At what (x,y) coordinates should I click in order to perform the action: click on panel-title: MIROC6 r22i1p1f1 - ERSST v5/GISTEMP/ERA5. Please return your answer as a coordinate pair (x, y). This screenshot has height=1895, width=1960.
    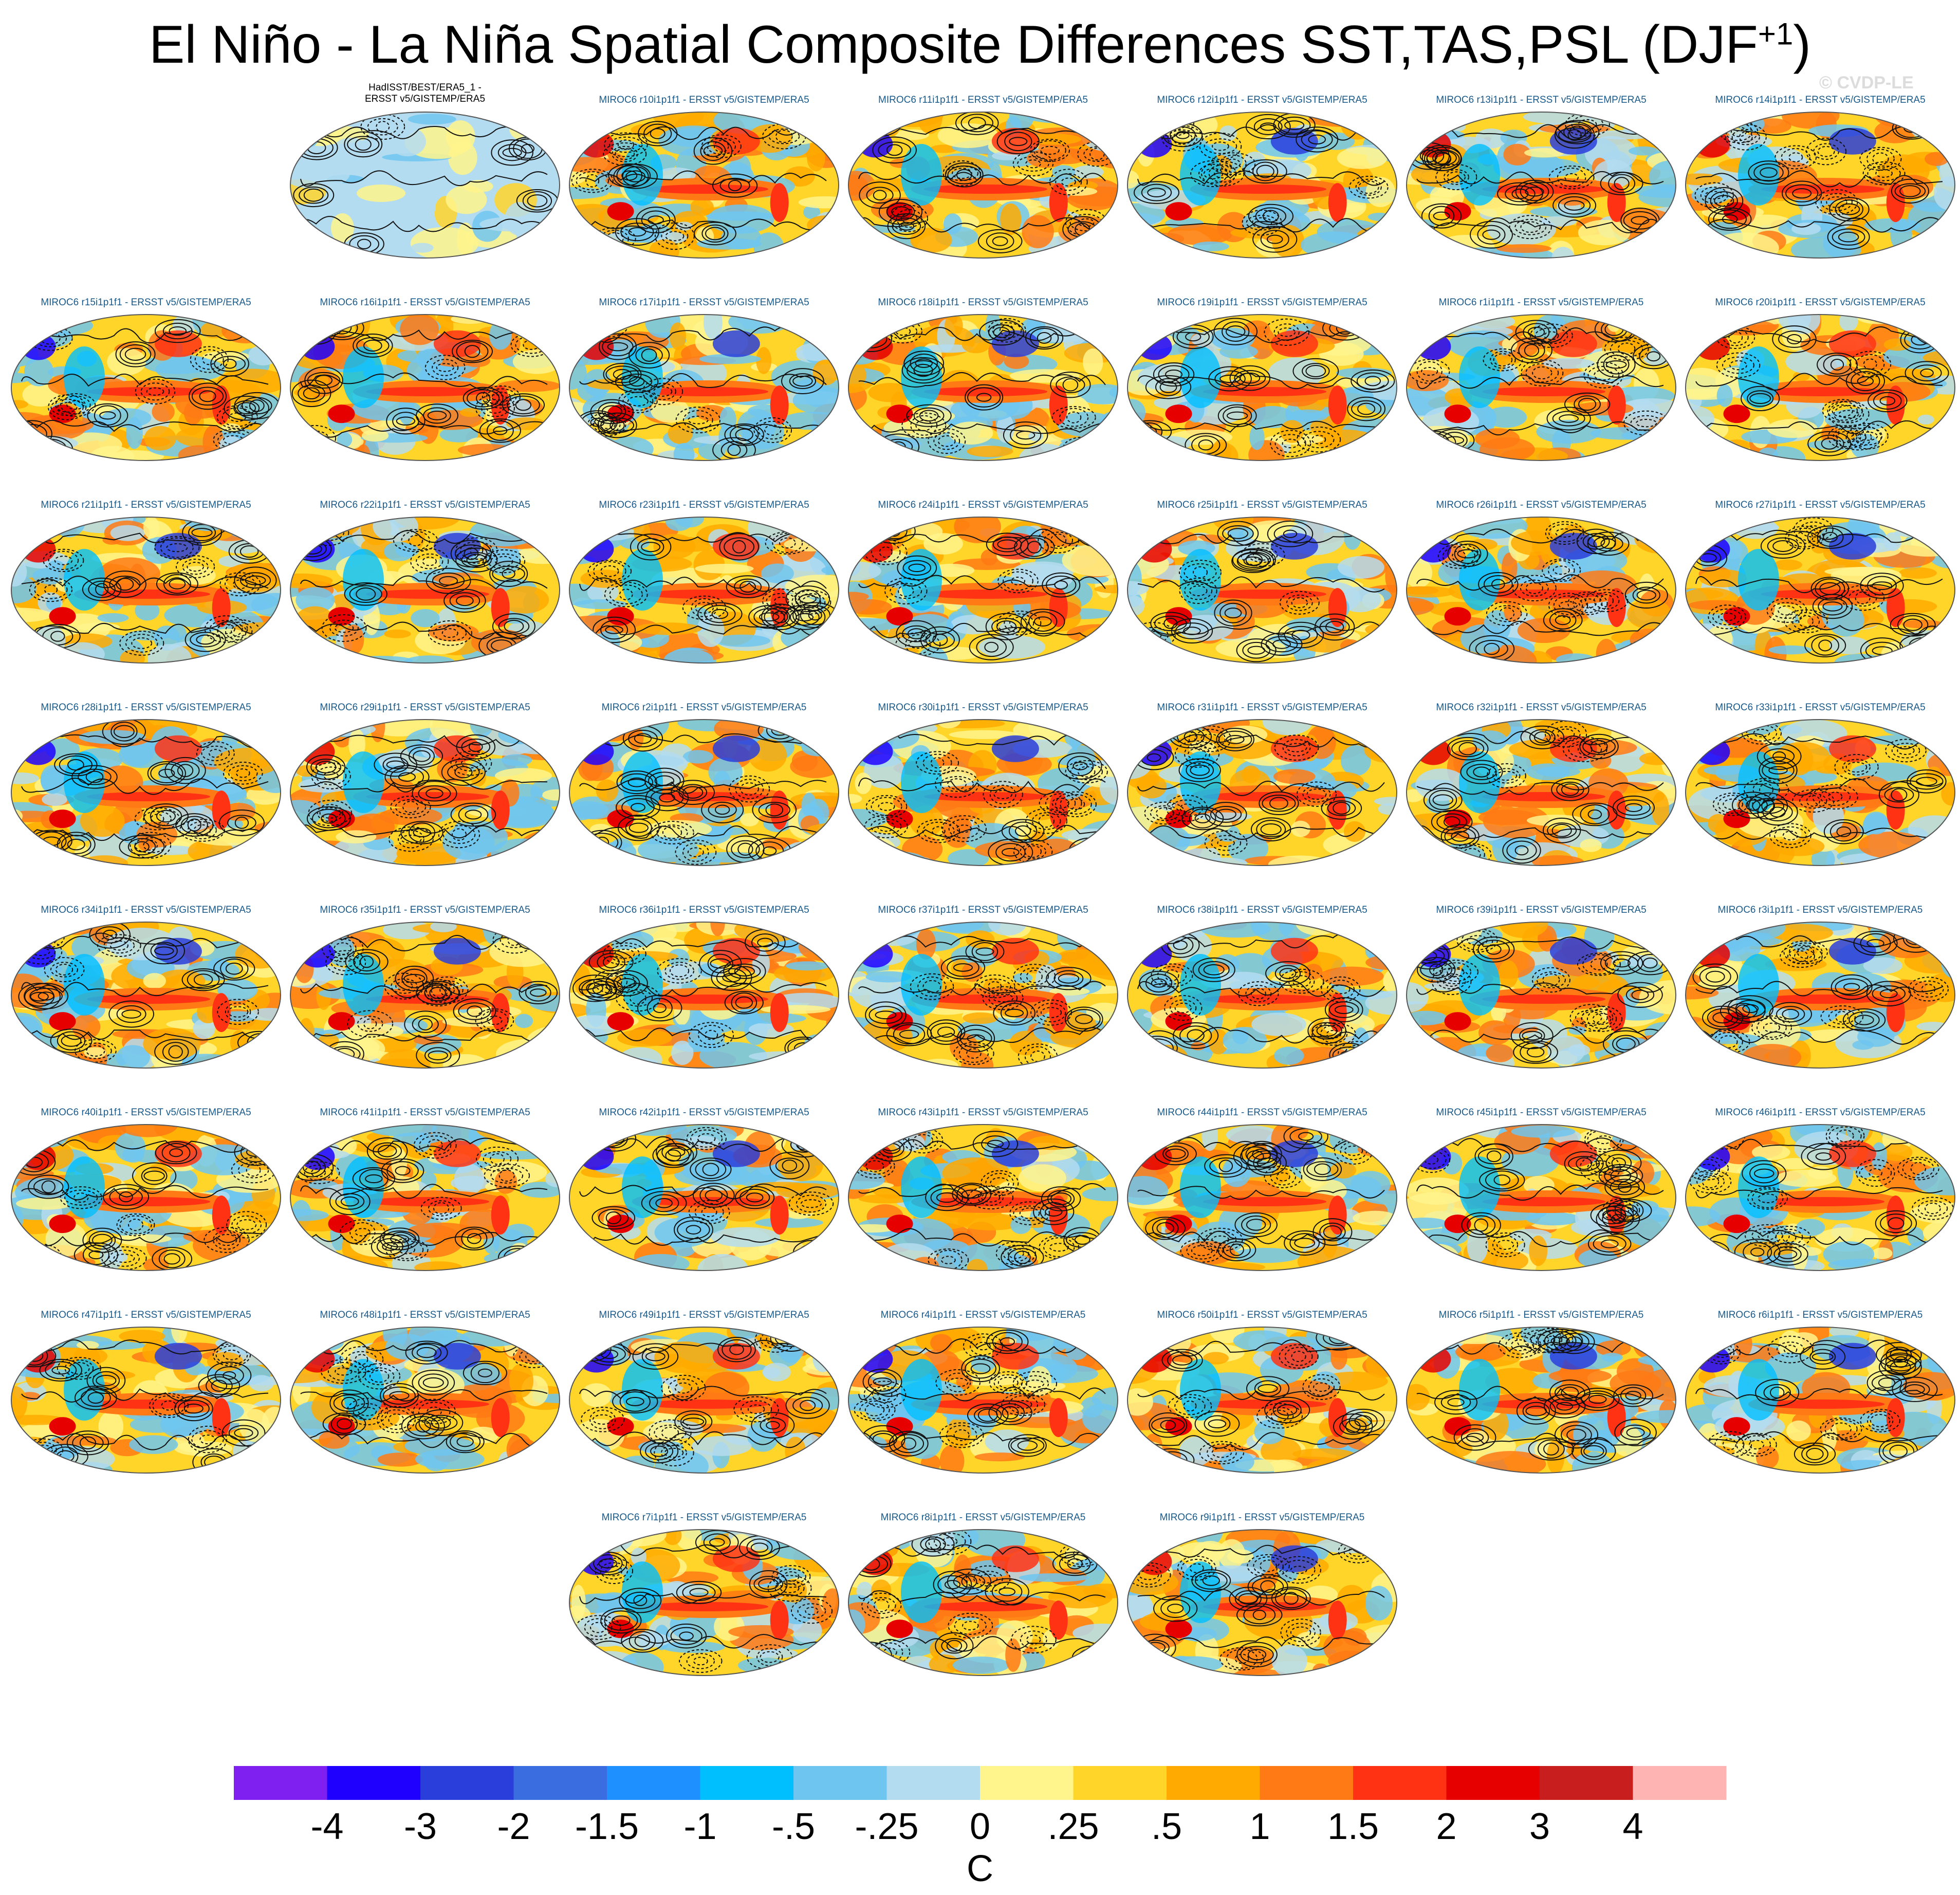
    Looking at the image, I should click on (425, 505).